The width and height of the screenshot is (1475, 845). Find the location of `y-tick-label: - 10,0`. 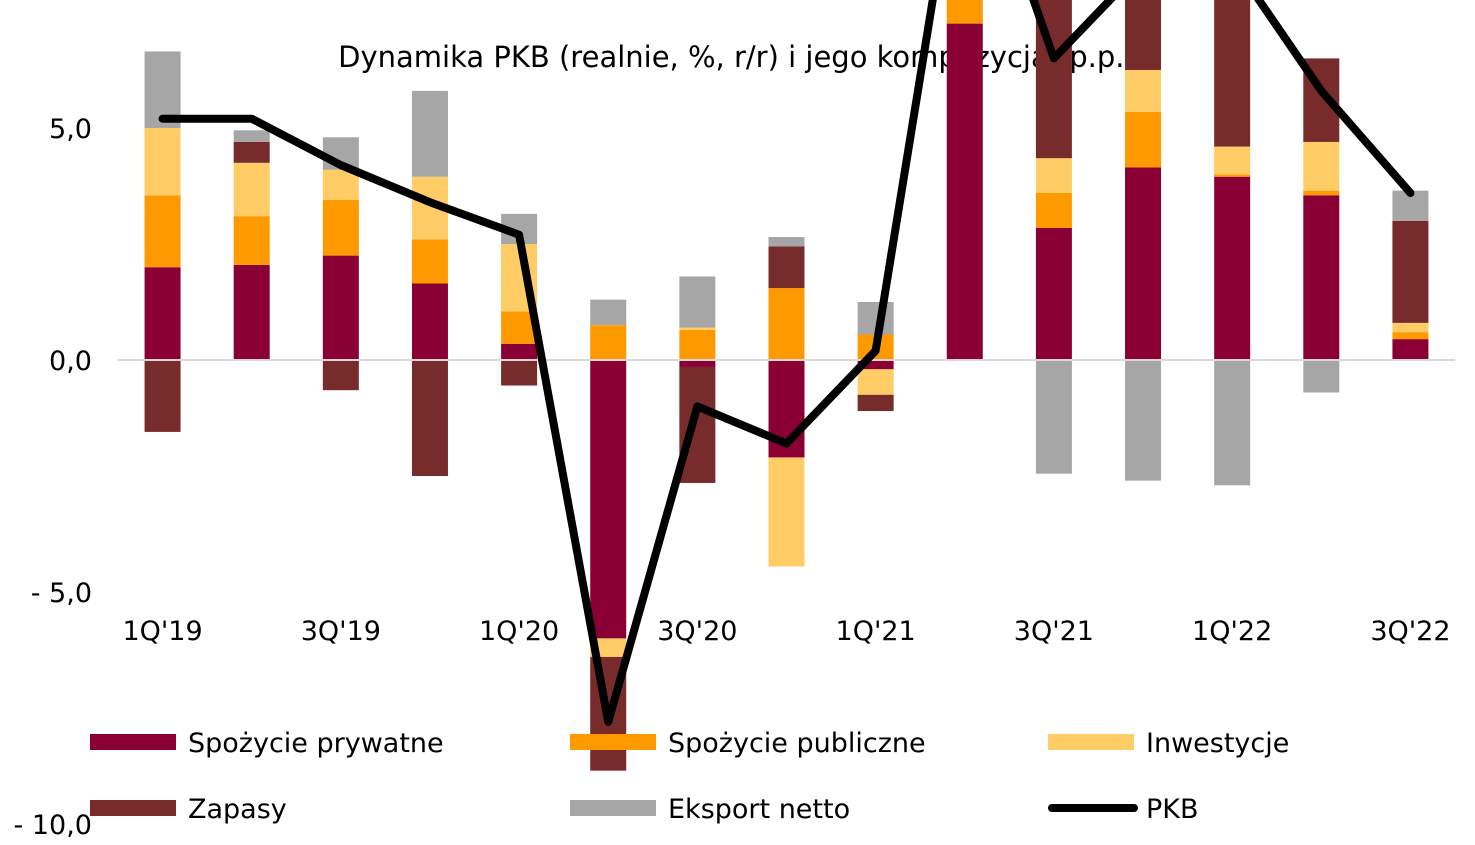

y-tick-label: - 10,0 is located at coordinates (53, 825).